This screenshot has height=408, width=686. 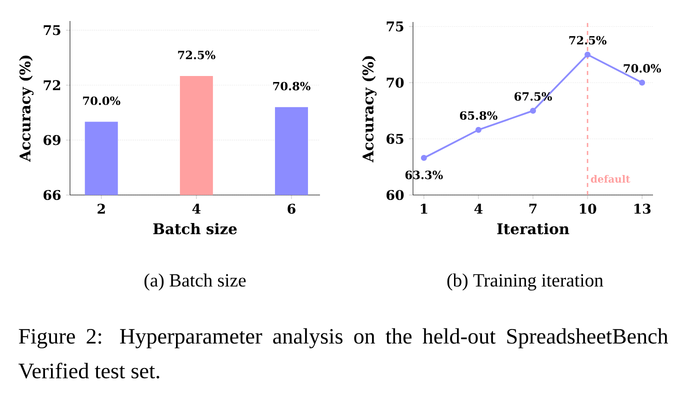 I want to click on y-tick-label: 72, so click(x=52, y=85).